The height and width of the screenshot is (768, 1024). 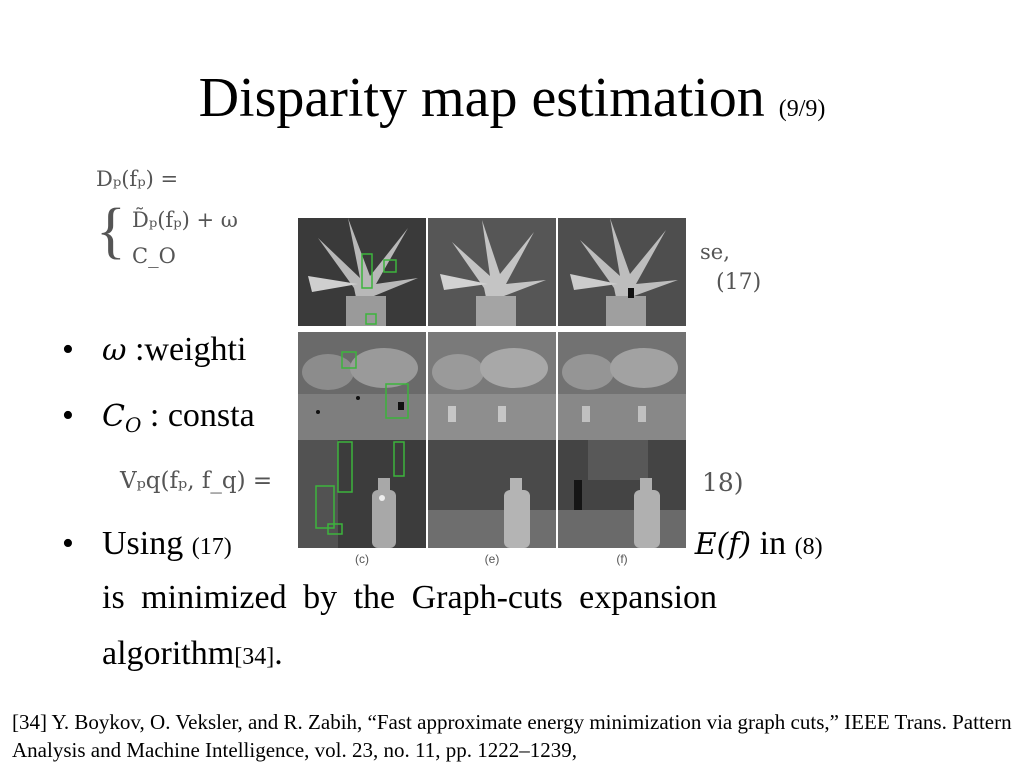 What do you see at coordinates (190, 349) in the screenshot?
I see `bullet-weighting-text: :weighti` at bounding box center [190, 349].